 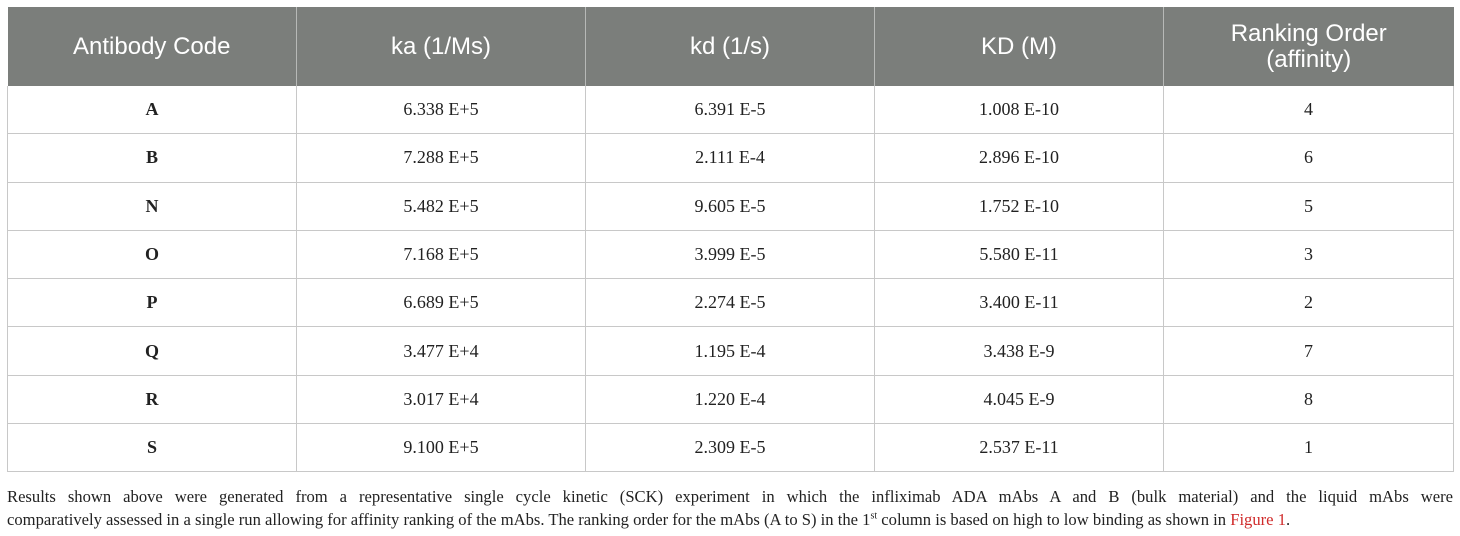 What do you see at coordinates (1308, 158) in the screenshot?
I see `ranking-cell: 6` at bounding box center [1308, 158].